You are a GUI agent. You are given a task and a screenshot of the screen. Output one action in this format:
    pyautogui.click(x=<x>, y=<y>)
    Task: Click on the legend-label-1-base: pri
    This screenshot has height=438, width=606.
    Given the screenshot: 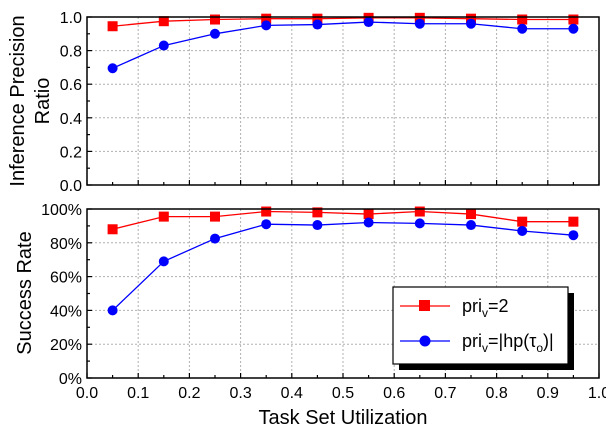 What is the action you would take?
    pyautogui.click(x=472, y=306)
    